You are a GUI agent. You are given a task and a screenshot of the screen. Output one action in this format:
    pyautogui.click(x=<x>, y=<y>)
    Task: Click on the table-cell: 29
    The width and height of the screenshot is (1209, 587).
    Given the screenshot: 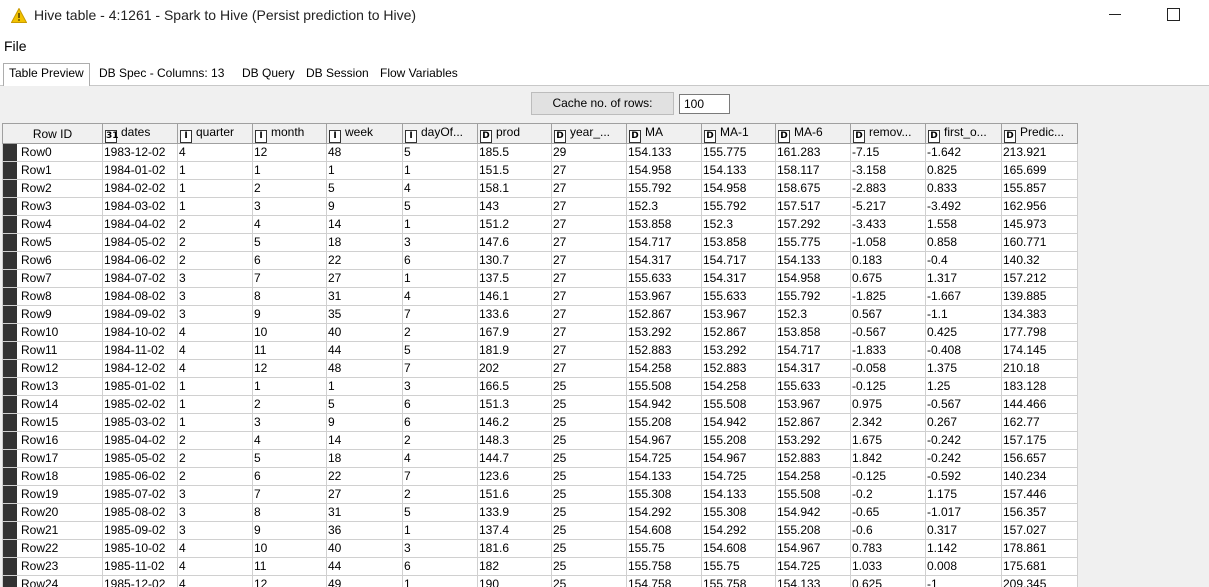 What is the action you would take?
    pyautogui.click(x=589, y=152)
    